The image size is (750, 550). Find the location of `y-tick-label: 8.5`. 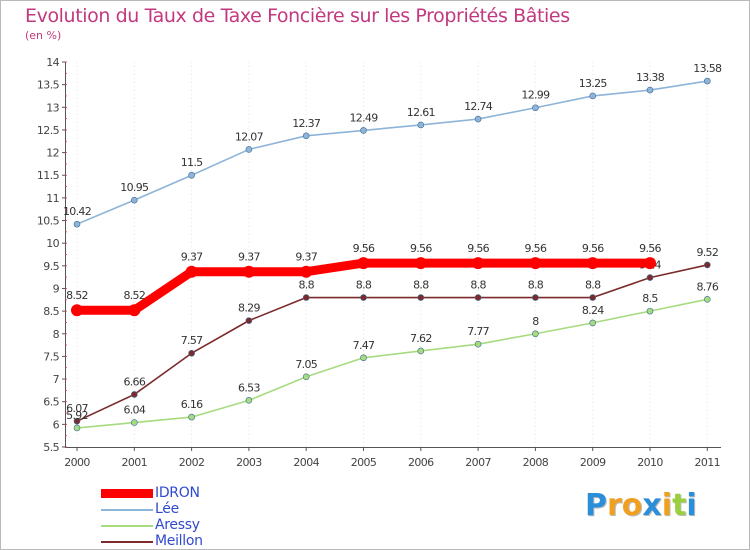

y-tick-label: 8.5 is located at coordinates (51, 311).